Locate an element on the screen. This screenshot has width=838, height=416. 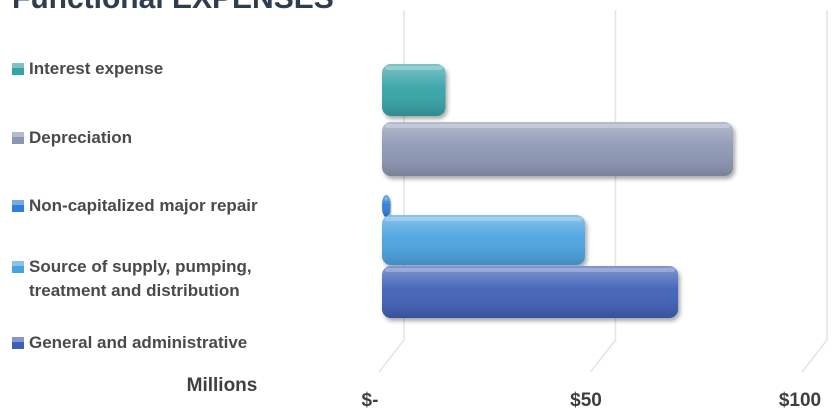
x-tick-label-0: $- is located at coordinates (370, 400).